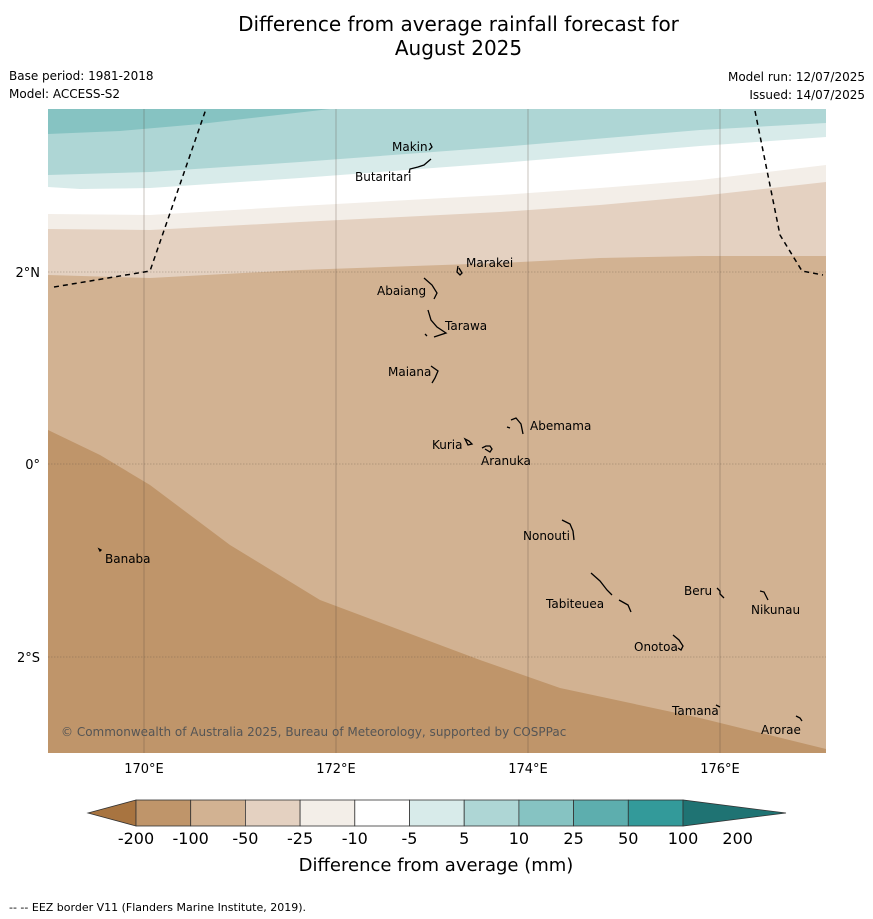 This screenshot has width=873, height=919. I want to click on colorbar-tick-label: -10, so click(355, 838).